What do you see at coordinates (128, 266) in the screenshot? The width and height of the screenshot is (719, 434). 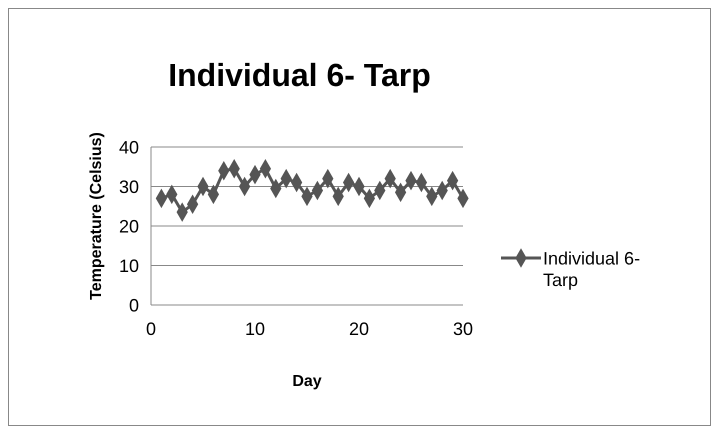 I see `y-tick-label: 10` at bounding box center [128, 266].